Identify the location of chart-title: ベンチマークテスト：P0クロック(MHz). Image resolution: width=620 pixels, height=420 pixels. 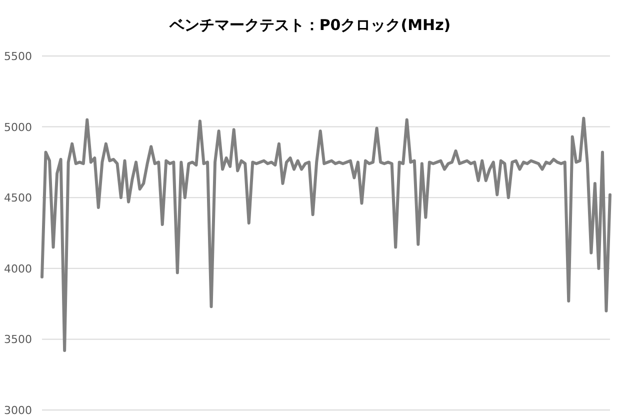
(309, 25).